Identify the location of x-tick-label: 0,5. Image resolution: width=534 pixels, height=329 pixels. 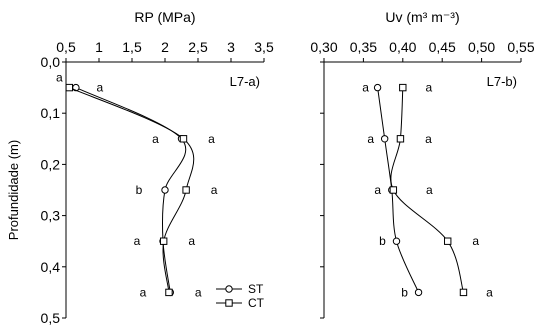
(66, 47).